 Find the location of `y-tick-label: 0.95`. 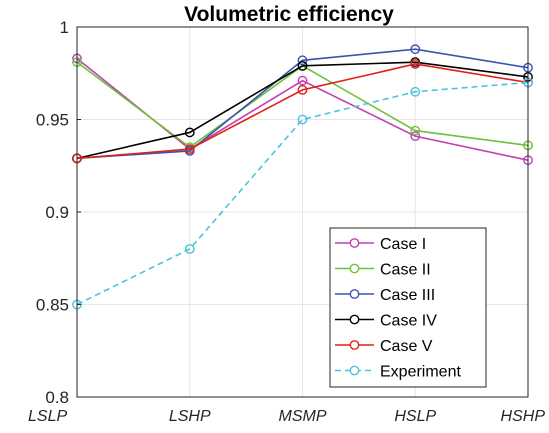

y-tick-label: 0.95 is located at coordinates (52, 120).